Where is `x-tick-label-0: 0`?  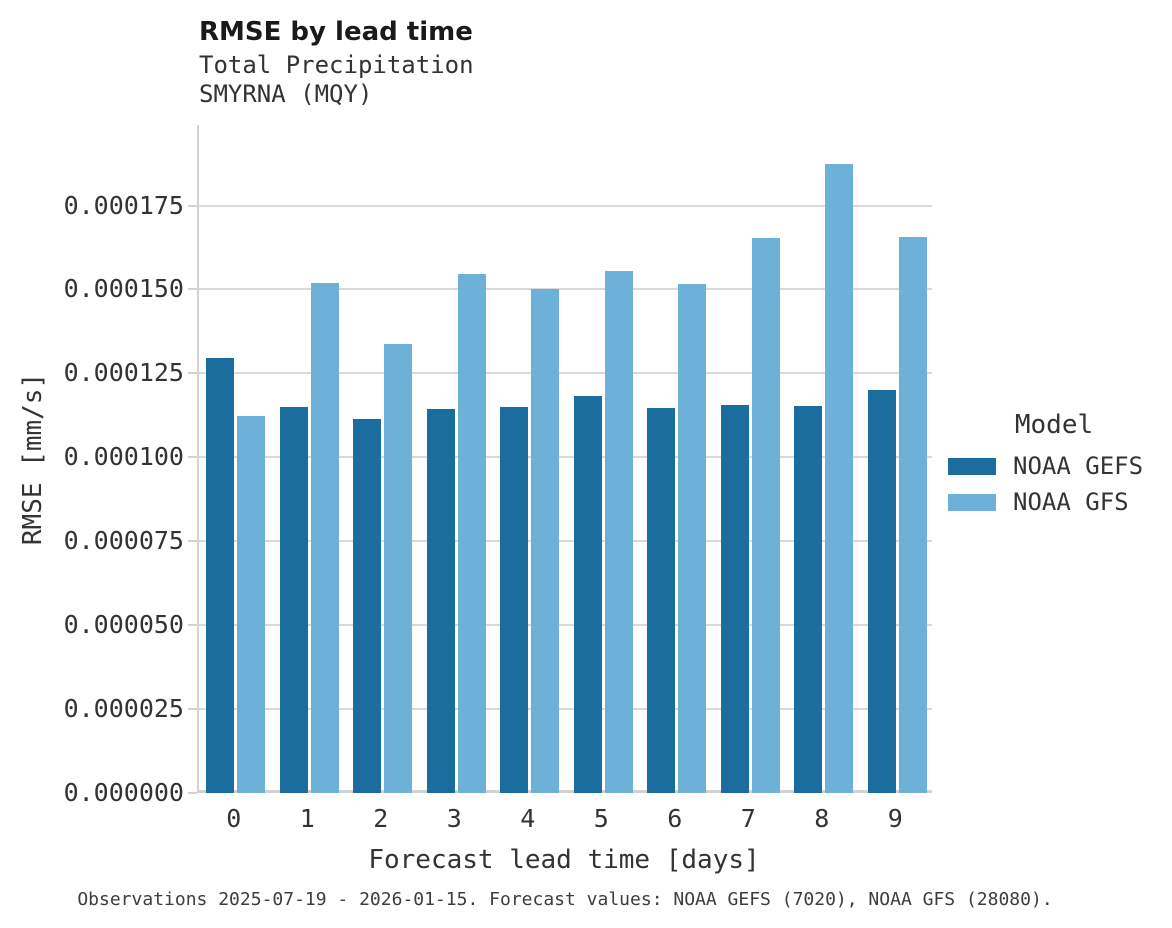
x-tick-label-0: 0 is located at coordinates (234, 818).